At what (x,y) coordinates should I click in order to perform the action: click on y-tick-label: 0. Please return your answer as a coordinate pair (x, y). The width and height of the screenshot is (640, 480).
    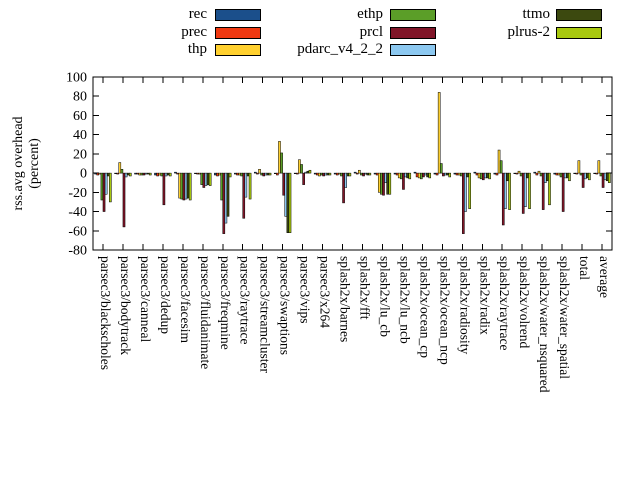
    Looking at the image, I should click on (83, 174).